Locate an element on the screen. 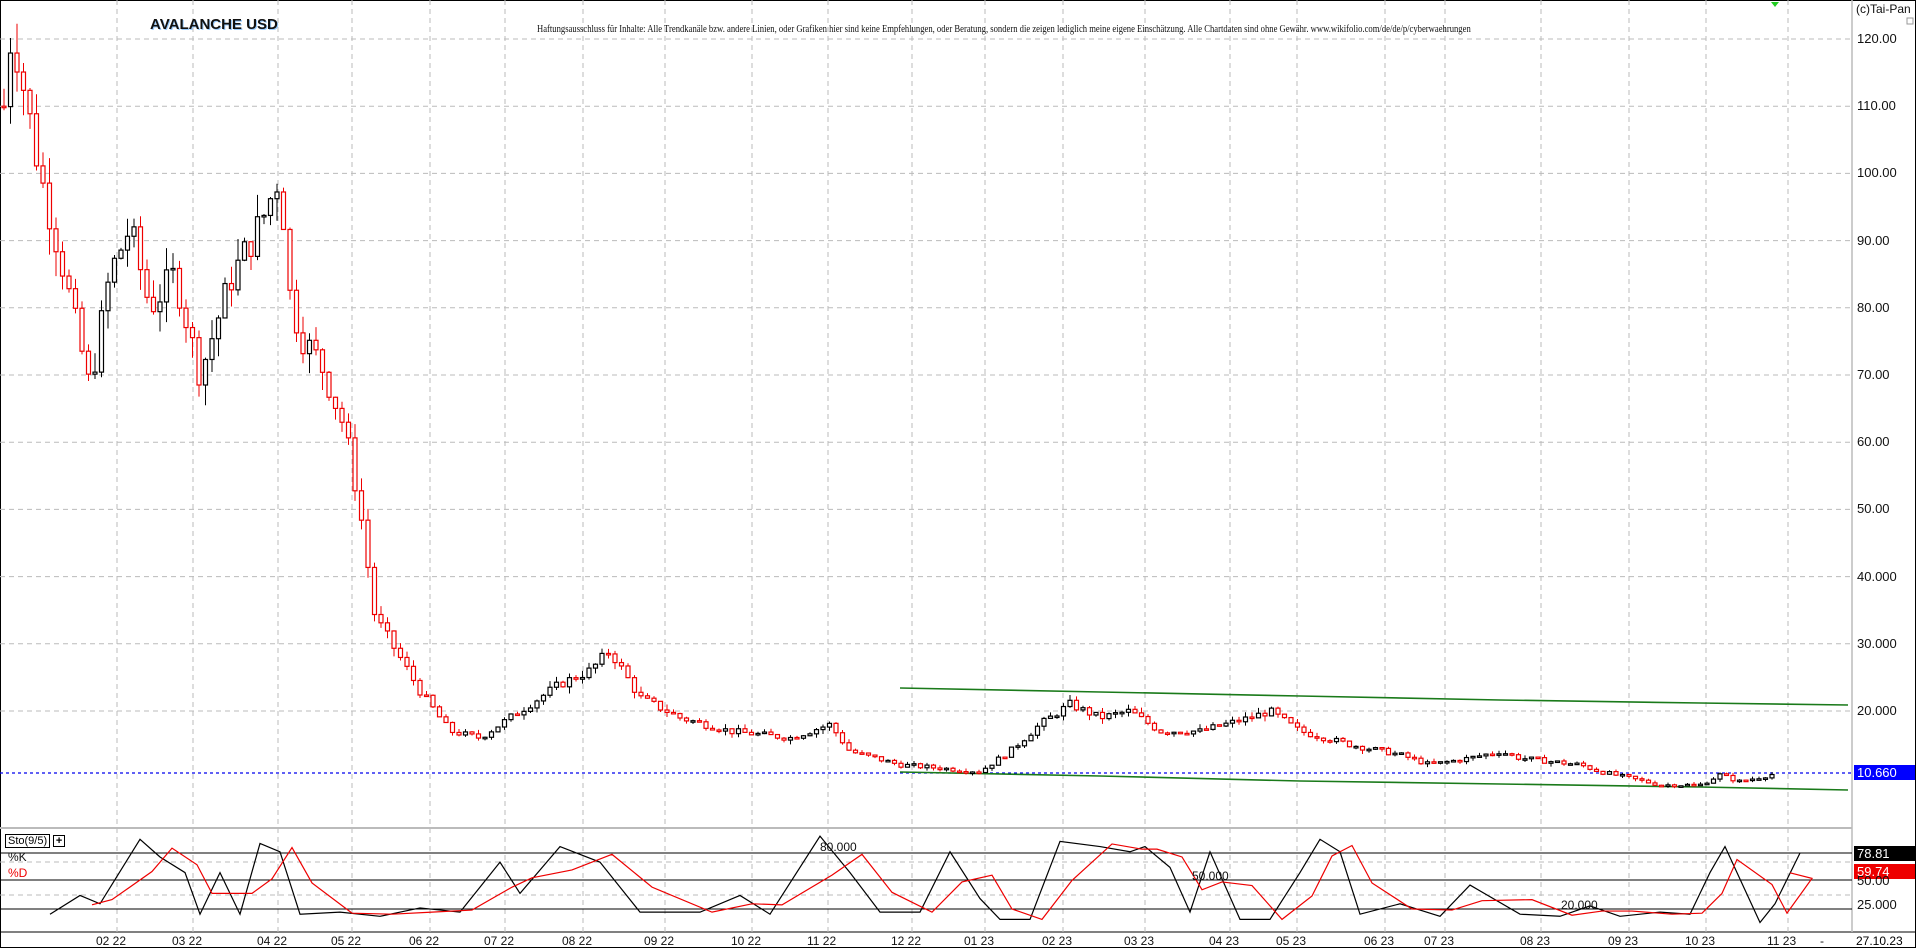 This screenshot has width=1916, height=948. time-label: 07 22 is located at coordinates (499, 941).